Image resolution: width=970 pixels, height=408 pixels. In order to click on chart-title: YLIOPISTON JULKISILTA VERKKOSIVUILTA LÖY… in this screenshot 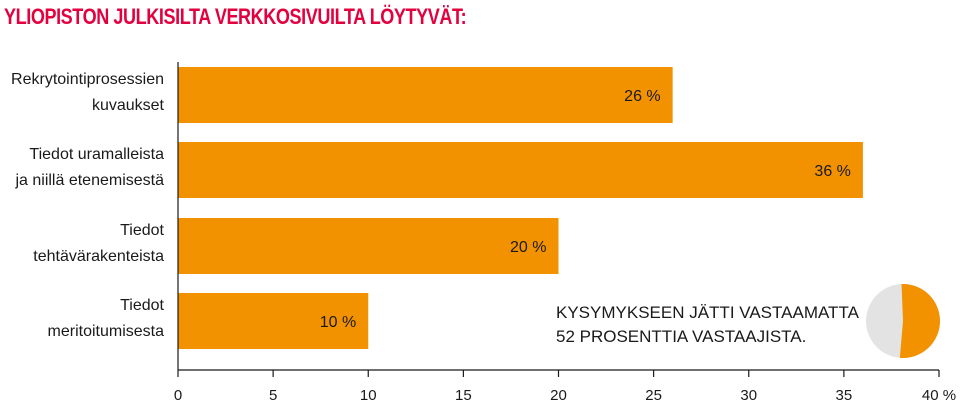, I will do `click(235, 16)`.